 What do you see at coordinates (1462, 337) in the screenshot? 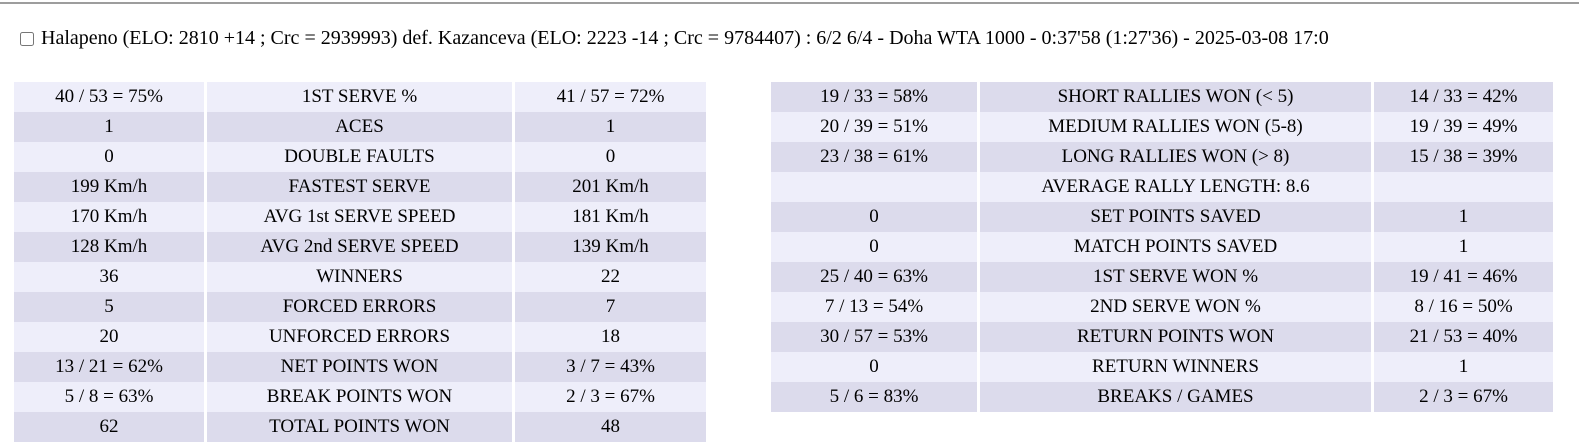
I see `p2-value-cell: 21 / 53 = 40%` at bounding box center [1462, 337].